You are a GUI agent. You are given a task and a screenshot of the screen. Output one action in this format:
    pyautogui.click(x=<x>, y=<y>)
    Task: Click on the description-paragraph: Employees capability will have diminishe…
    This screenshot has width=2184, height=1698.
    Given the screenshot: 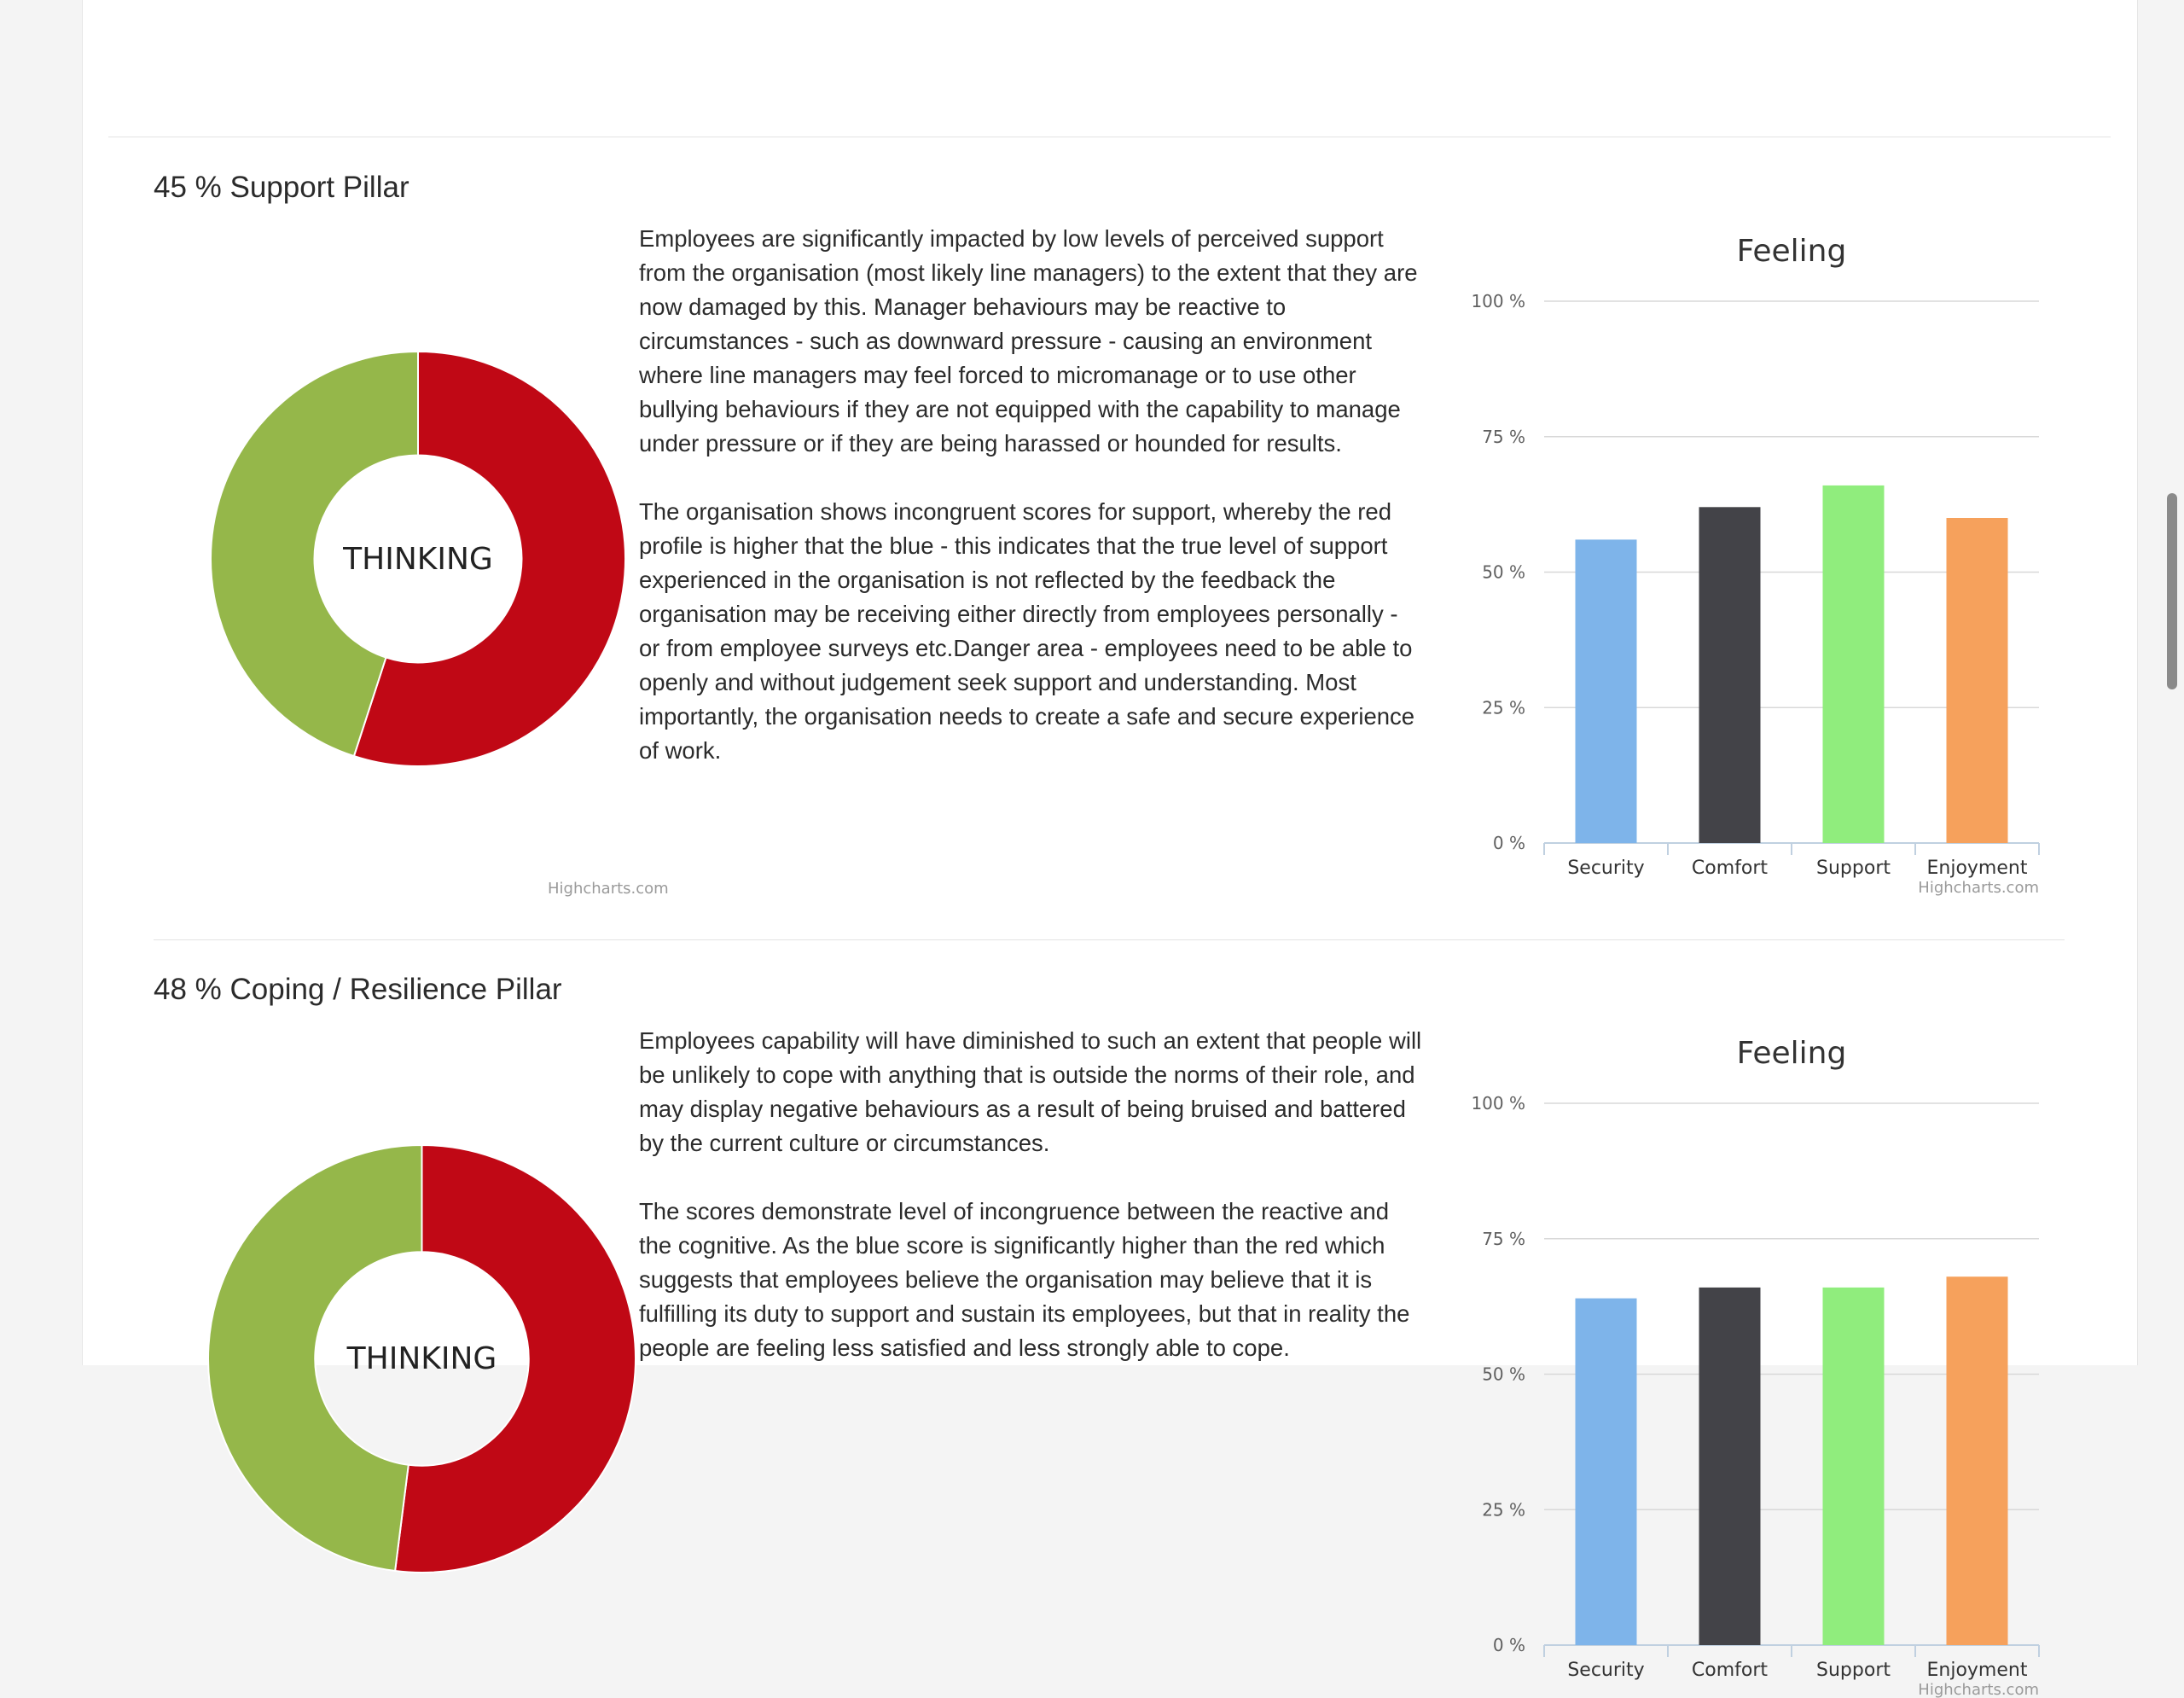 What is the action you would take?
    pyautogui.click(x=1031, y=1091)
    